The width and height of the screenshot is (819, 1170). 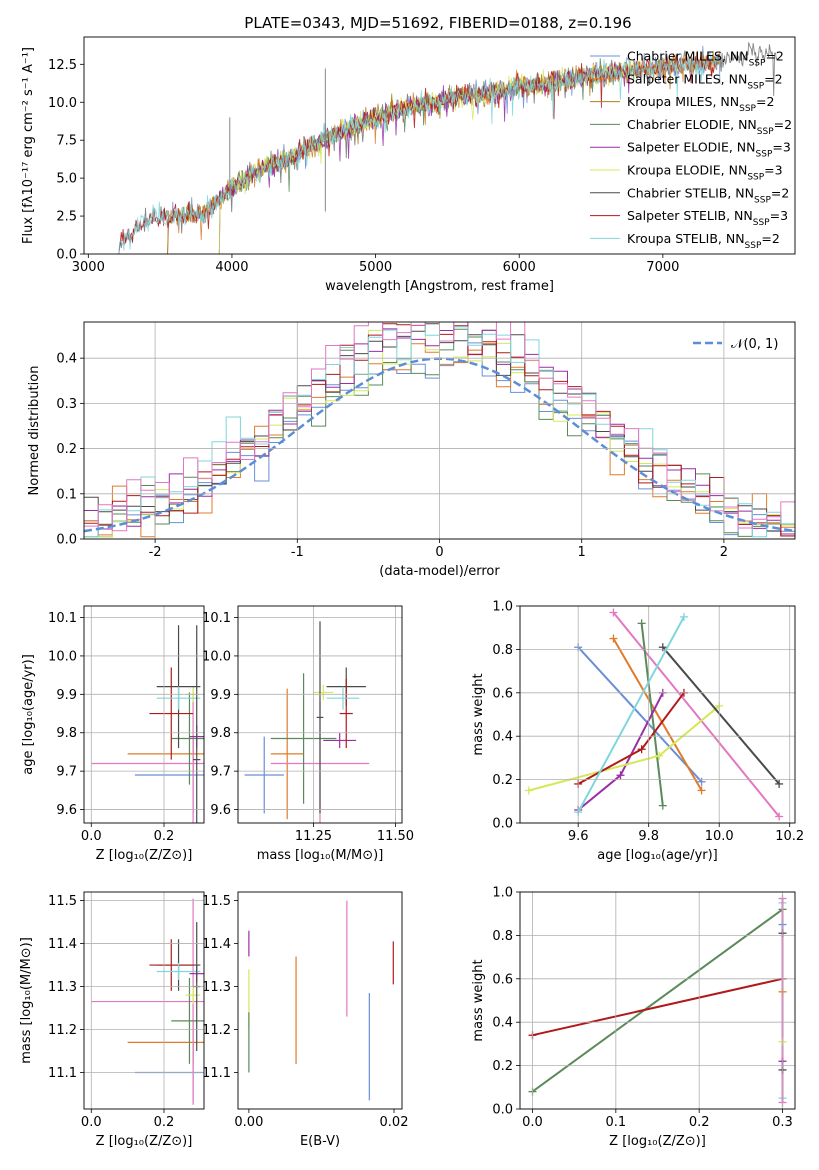 I want to click on y-tick-label: 2.5, so click(x=66, y=217).